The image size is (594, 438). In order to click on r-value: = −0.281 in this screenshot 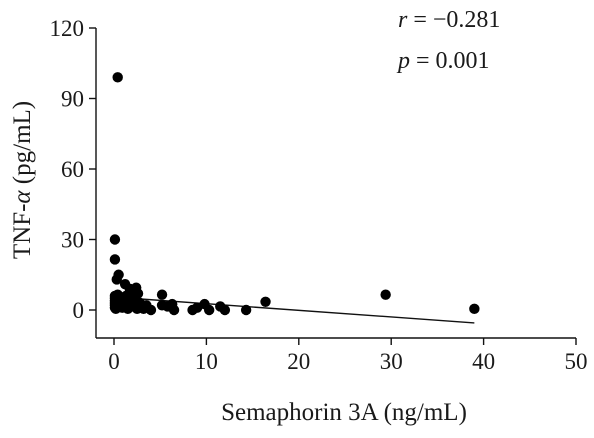, I will do `click(453, 20)`.